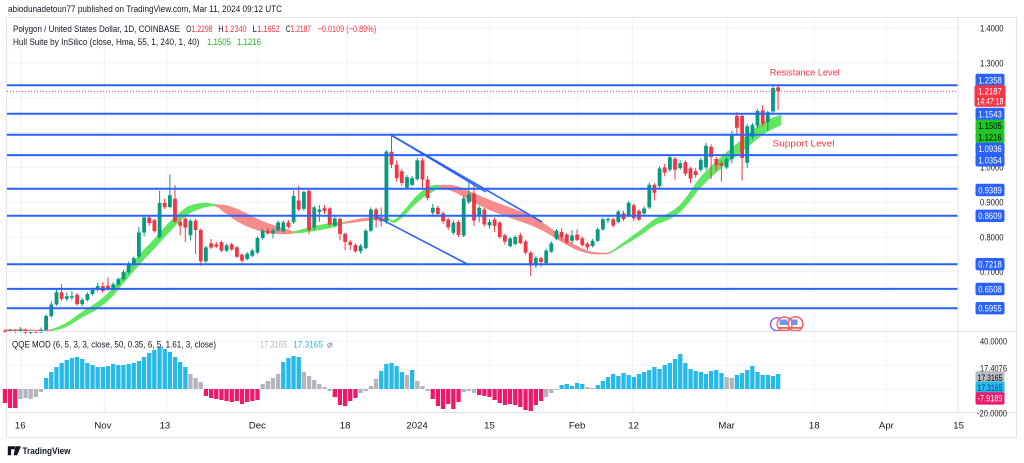  I want to click on svg-text: Support Level, so click(804, 144).